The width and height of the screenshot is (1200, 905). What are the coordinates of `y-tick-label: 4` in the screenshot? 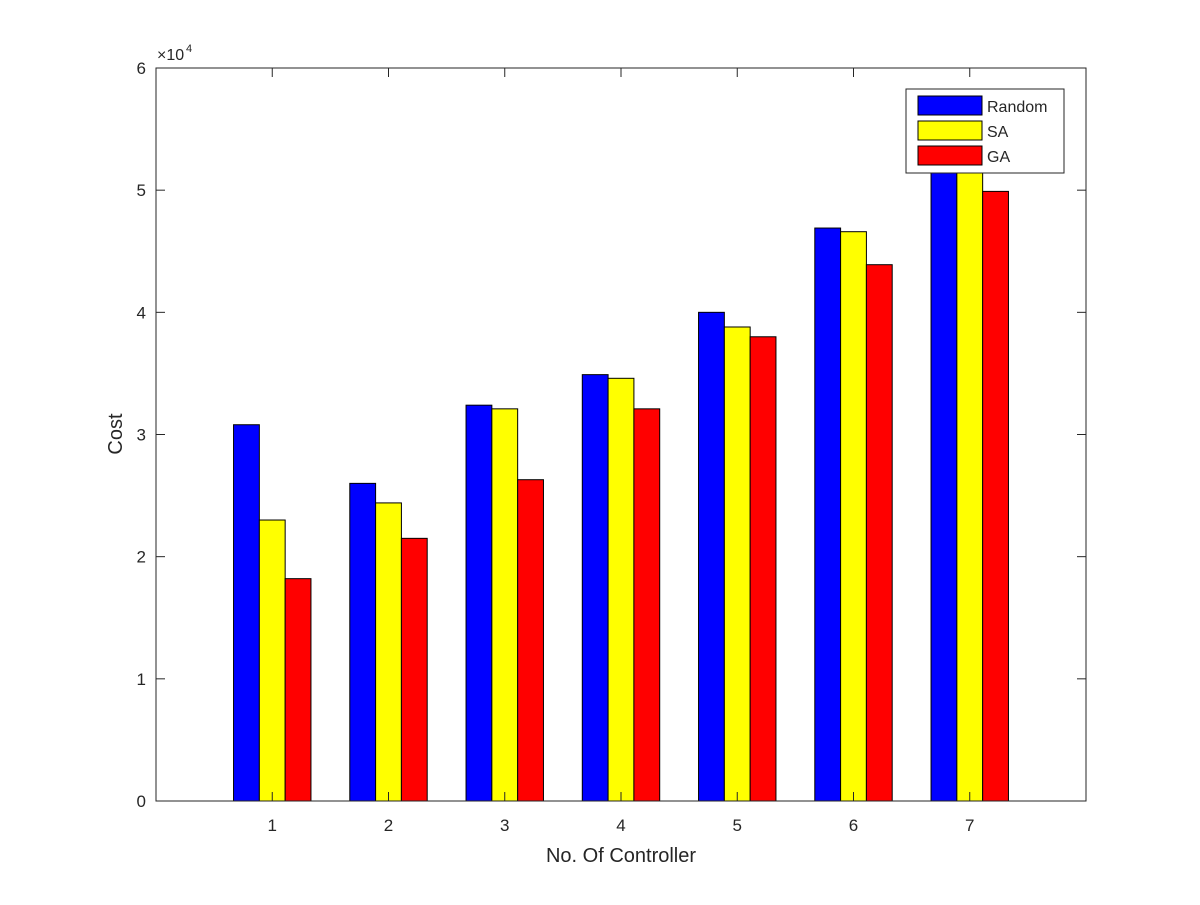 It's located at (141, 312).